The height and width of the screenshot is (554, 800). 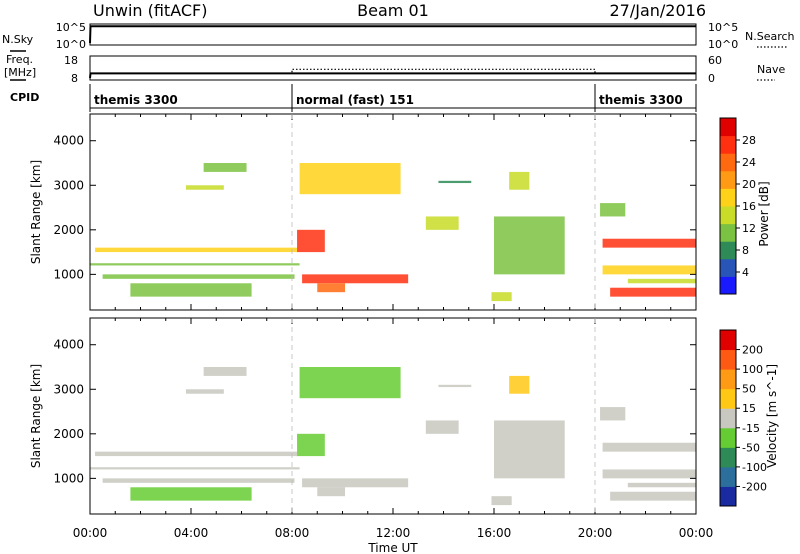 What do you see at coordinates (657, 10) in the screenshot?
I see `date-title: 27/Jan/2016` at bounding box center [657, 10].